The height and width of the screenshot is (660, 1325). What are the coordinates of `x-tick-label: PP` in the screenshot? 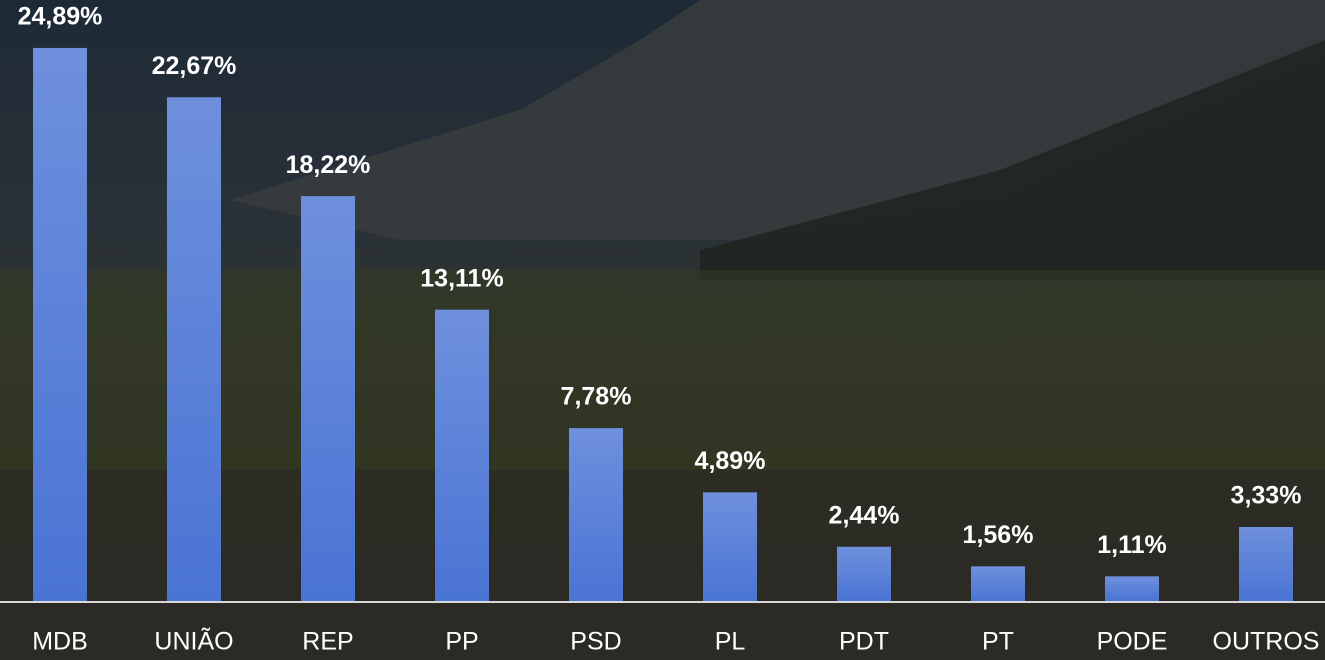 It's located at (461, 642).